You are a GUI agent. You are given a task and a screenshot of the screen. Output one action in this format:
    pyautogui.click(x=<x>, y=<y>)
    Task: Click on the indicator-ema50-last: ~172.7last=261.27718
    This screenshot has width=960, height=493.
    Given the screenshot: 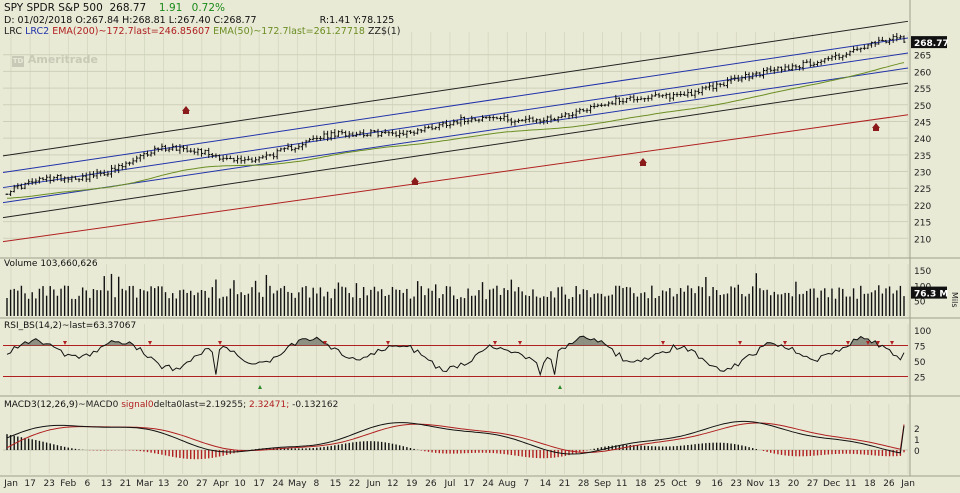 What is the action you would take?
    pyautogui.click(x=309, y=31)
    